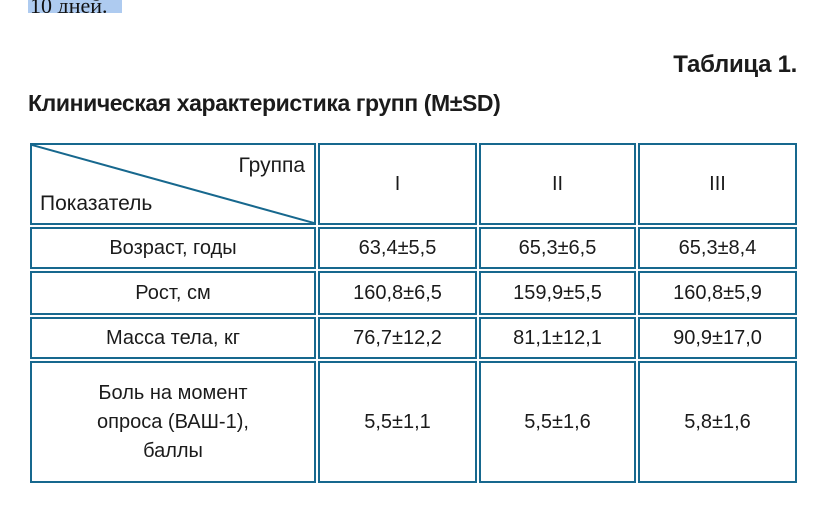 This screenshot has height=529, width=814. I want to click on data-cell: 160,8±6,5, so click(397, 293).